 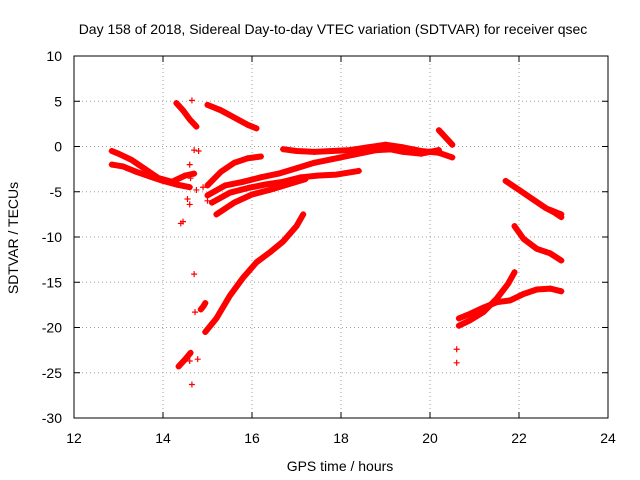 What do you see at coordinates (58, 101) in the screenshot?
I see `y-tick-label: 5` at bounding box center [58, 101].